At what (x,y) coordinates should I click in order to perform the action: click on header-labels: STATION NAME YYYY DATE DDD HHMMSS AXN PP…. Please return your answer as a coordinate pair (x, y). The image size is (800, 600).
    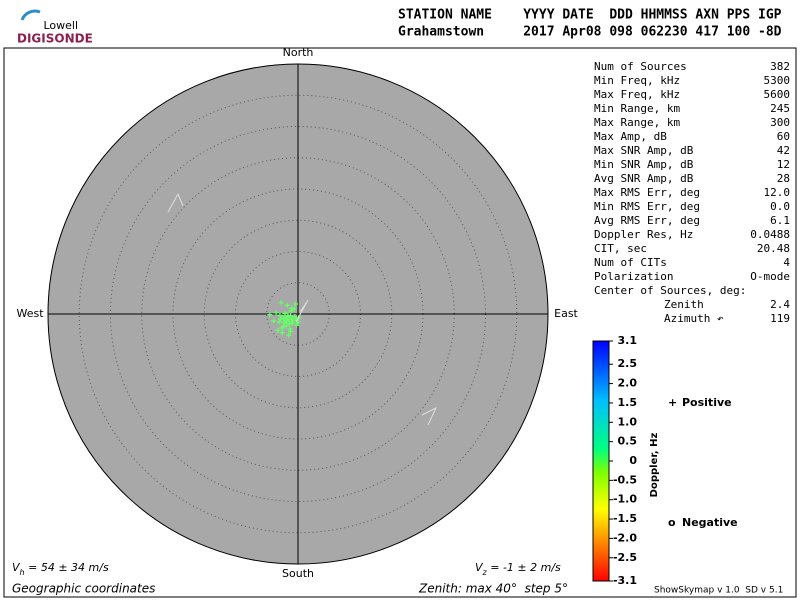
    Looking at the image, I should click on (590, 15).